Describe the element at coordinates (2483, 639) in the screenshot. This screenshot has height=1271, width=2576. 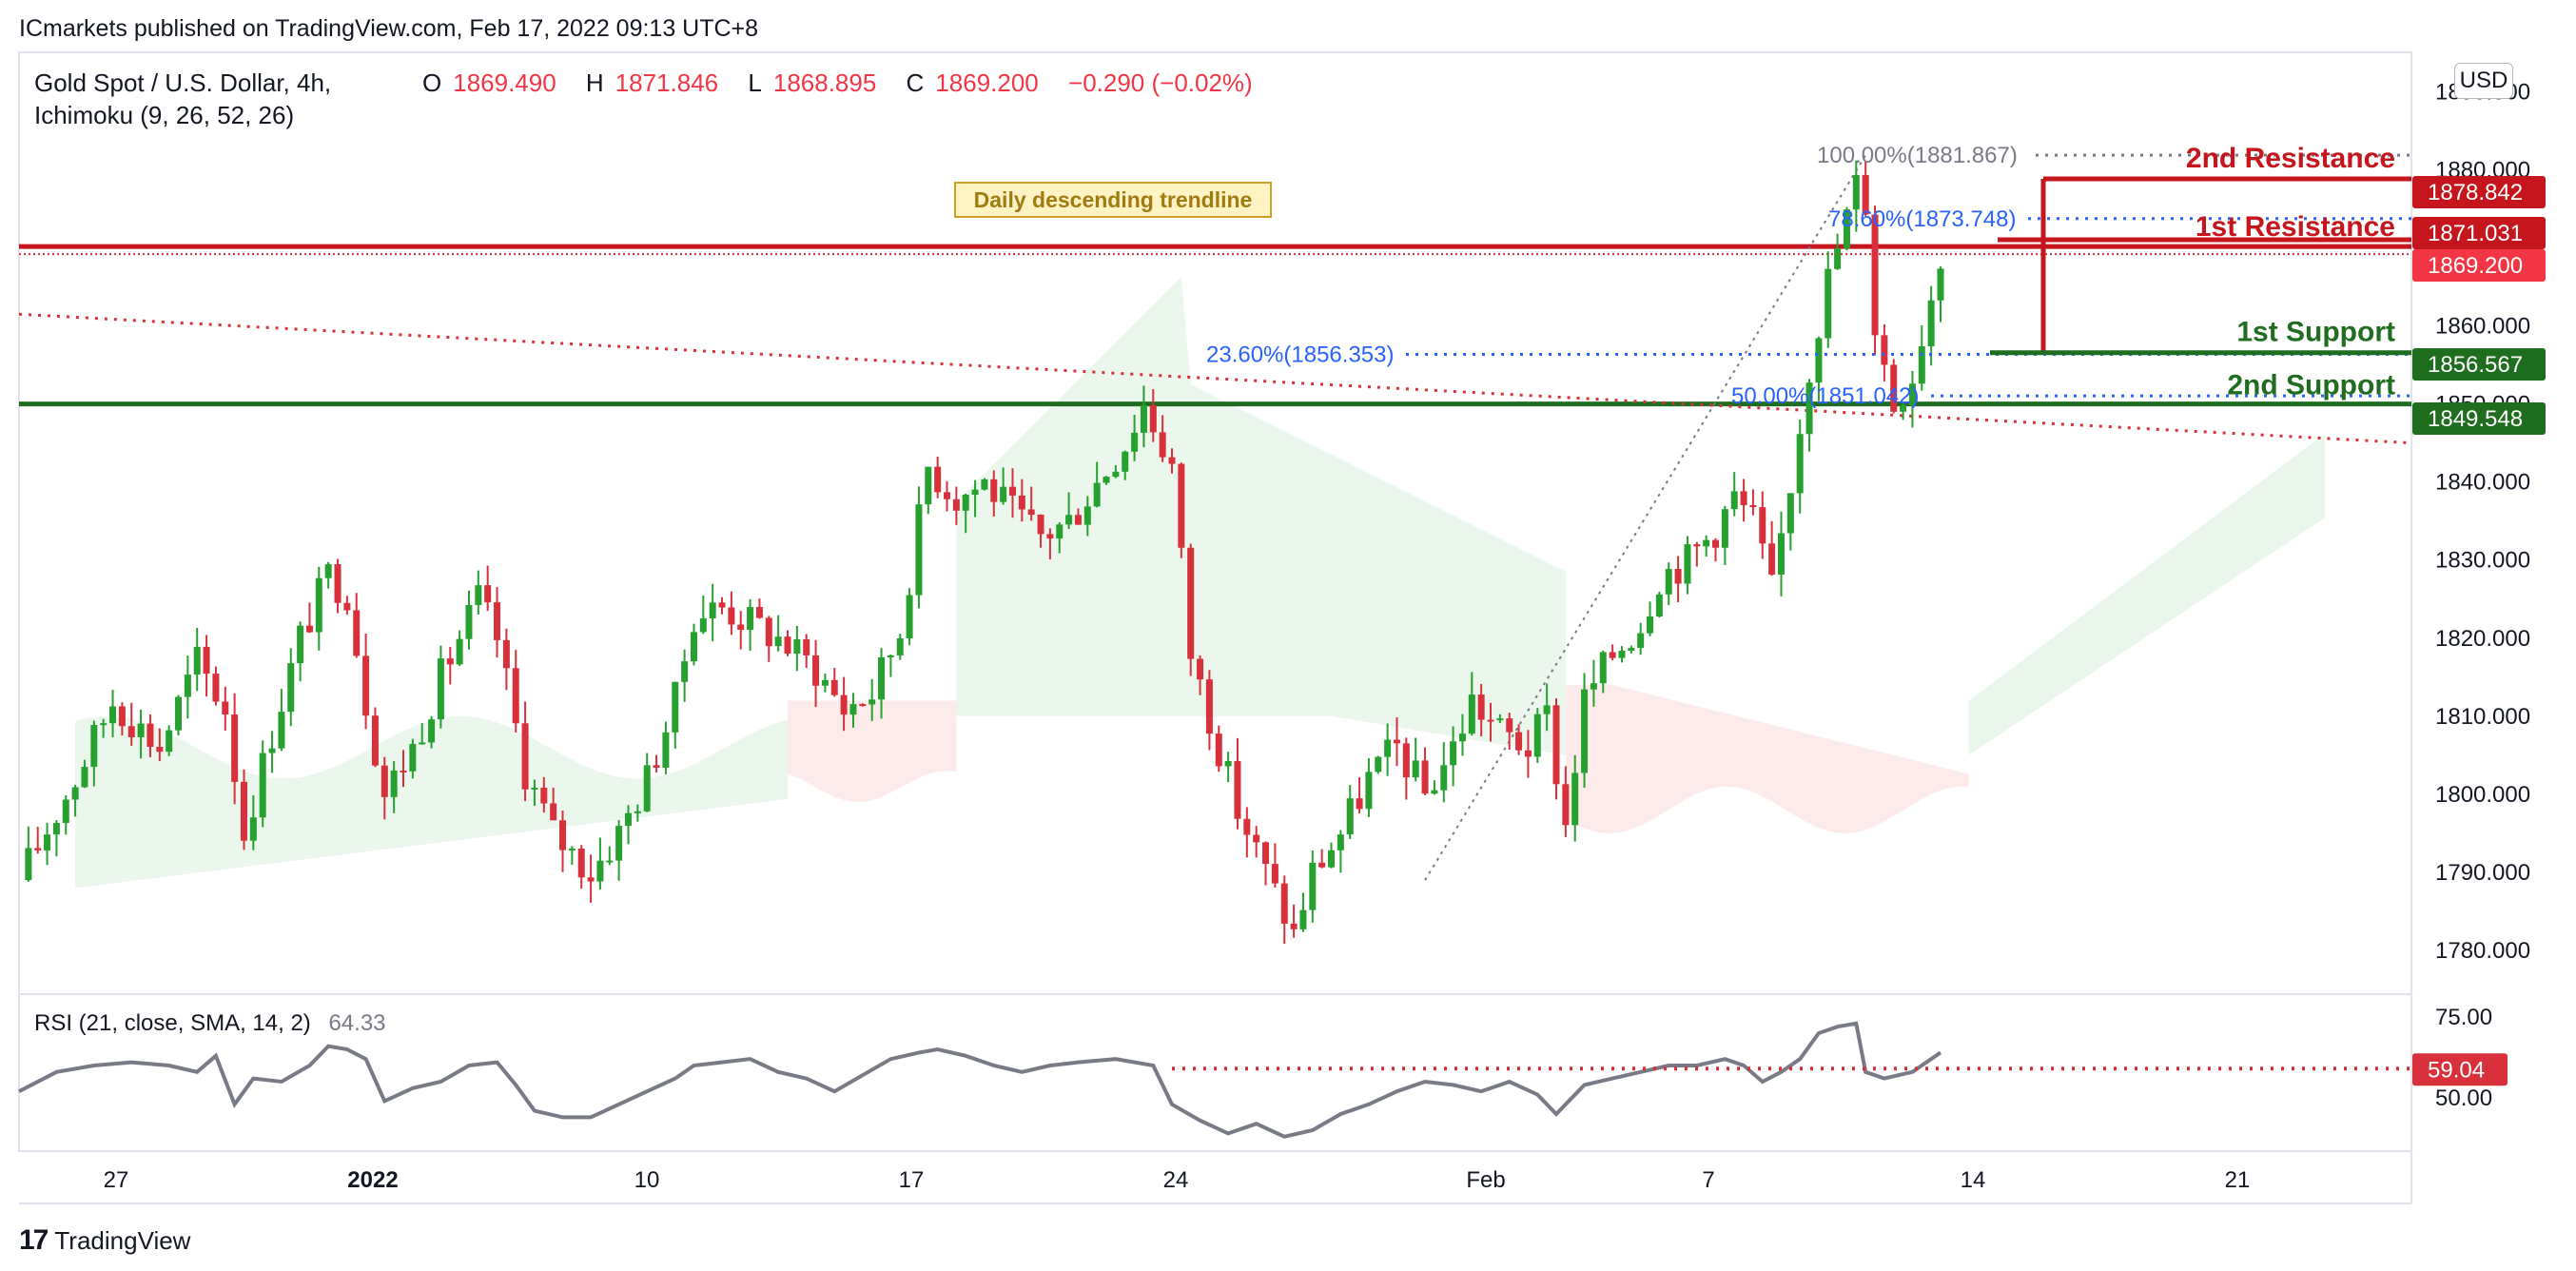
I see `y-tick-label: 1820.000` at that location.